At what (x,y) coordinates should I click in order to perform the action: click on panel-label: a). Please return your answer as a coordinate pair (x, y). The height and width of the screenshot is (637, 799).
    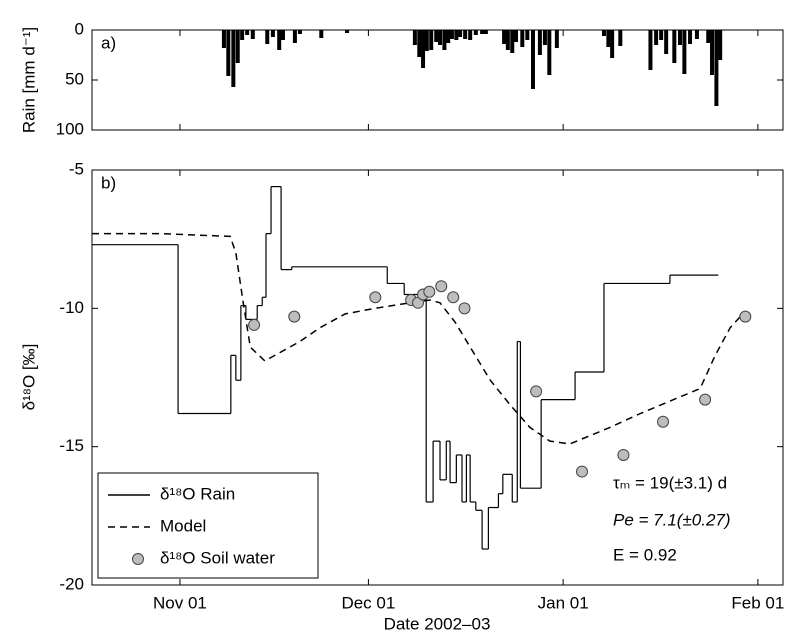
    Looking at the image, I should click on (108, 42).